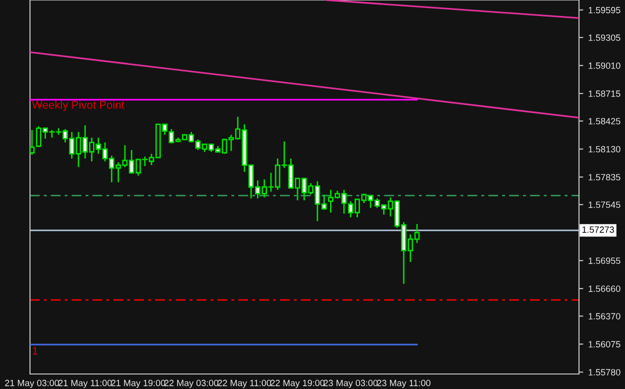 Image resolution: width=625 pixels, height=389 pixels. Describe the element at coordinates (32, 384) in the screenshot. I see `x-tick-label: 21 May 03:00` at that location.